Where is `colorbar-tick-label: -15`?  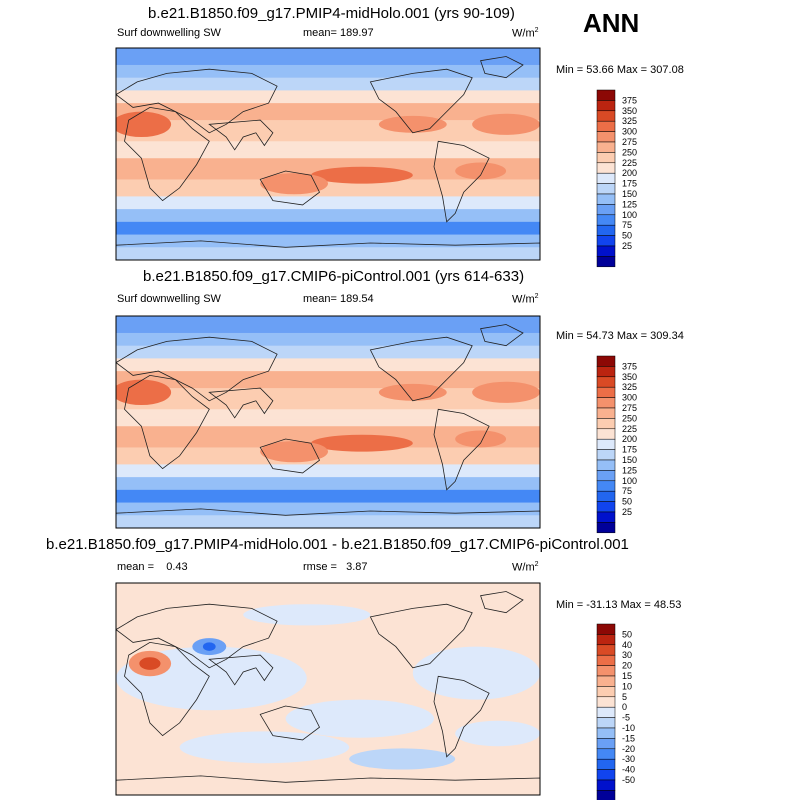
colorbar-tick-label: -15 is located at coordinates (628, 738).